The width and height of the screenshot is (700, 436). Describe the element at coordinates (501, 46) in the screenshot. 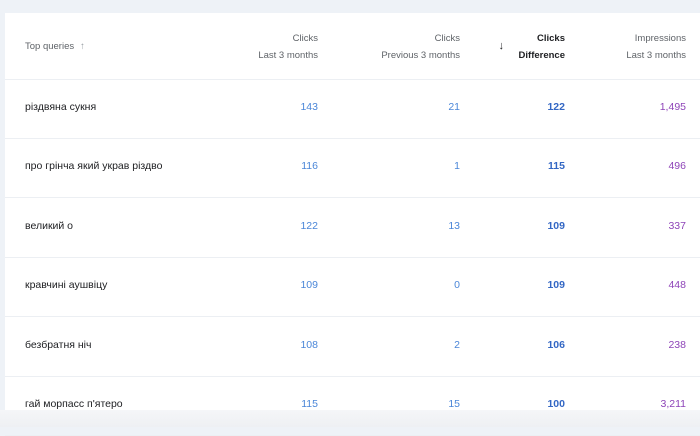

I see `arrow-down-icon: ↓` at that location.